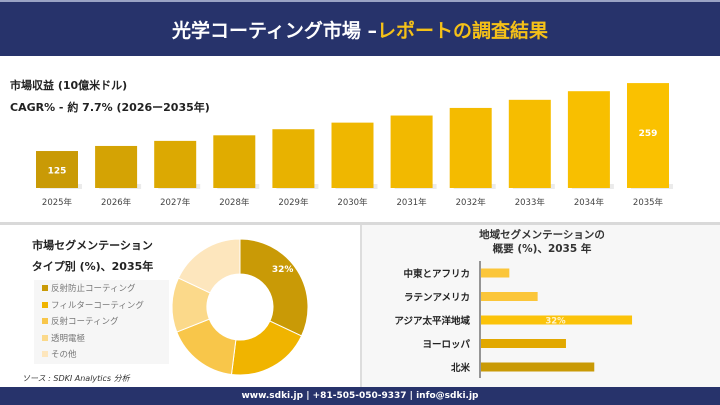  I want to click on segment-title-1: 市場セグメンテーション, so click(92, 245).